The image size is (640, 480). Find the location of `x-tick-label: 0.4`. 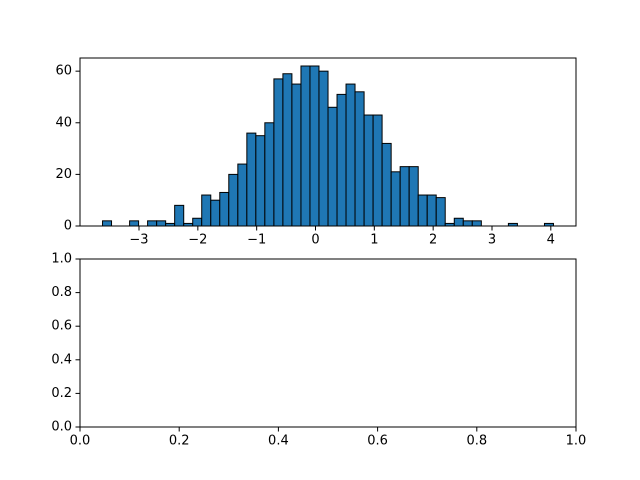

x-tick-label: 0.4 is located at coordinates (278, 441).